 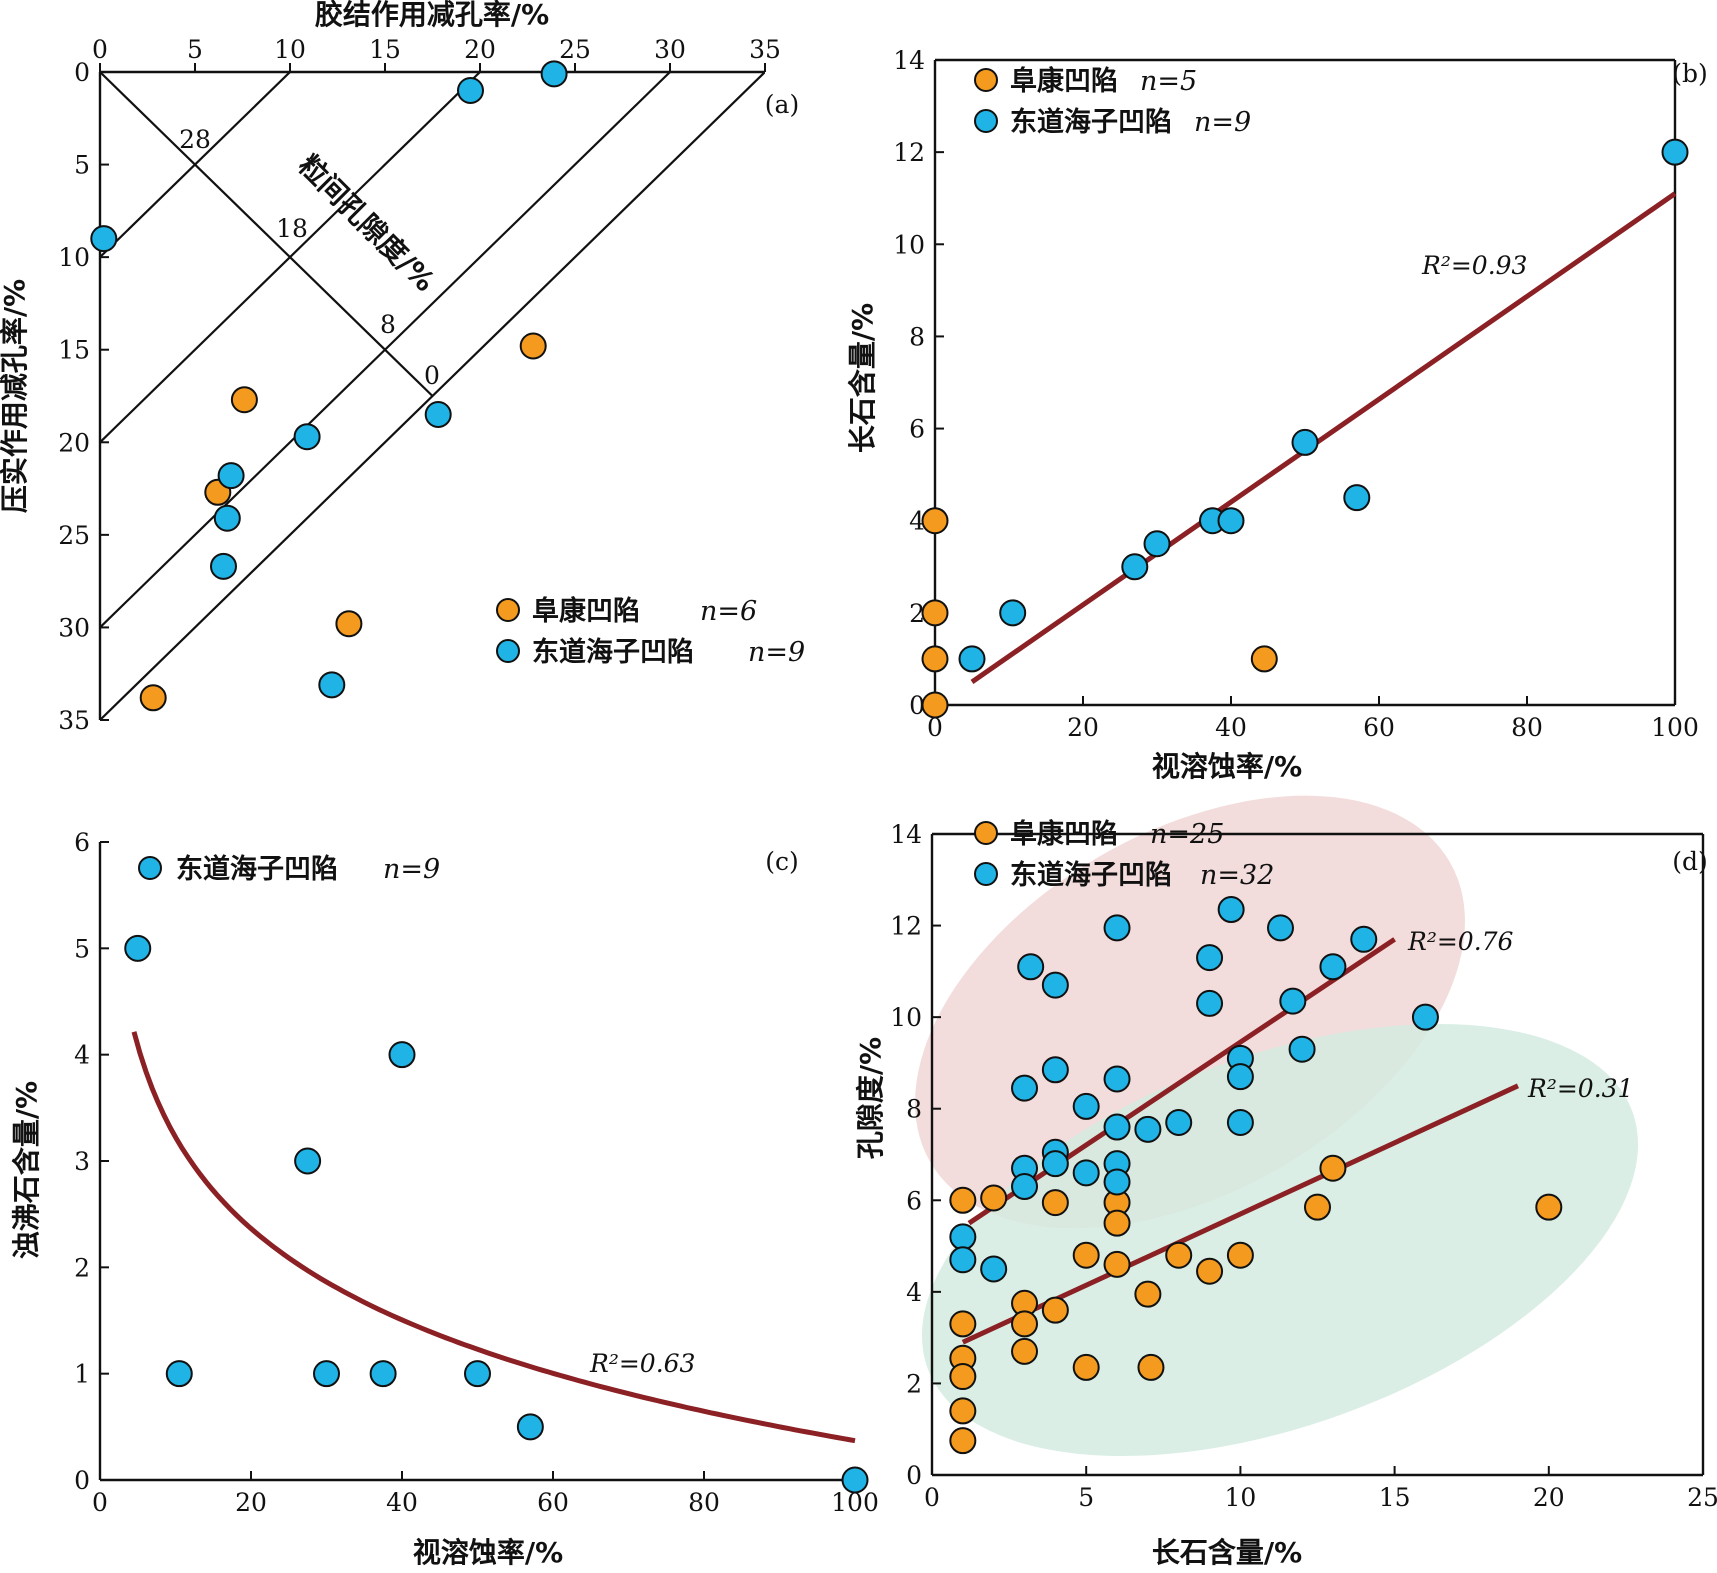 What do you see at coordinates (776, 652) in the screenshot?
I see `legend-count-dongdao: n=9` at bounding box center [776, 652].